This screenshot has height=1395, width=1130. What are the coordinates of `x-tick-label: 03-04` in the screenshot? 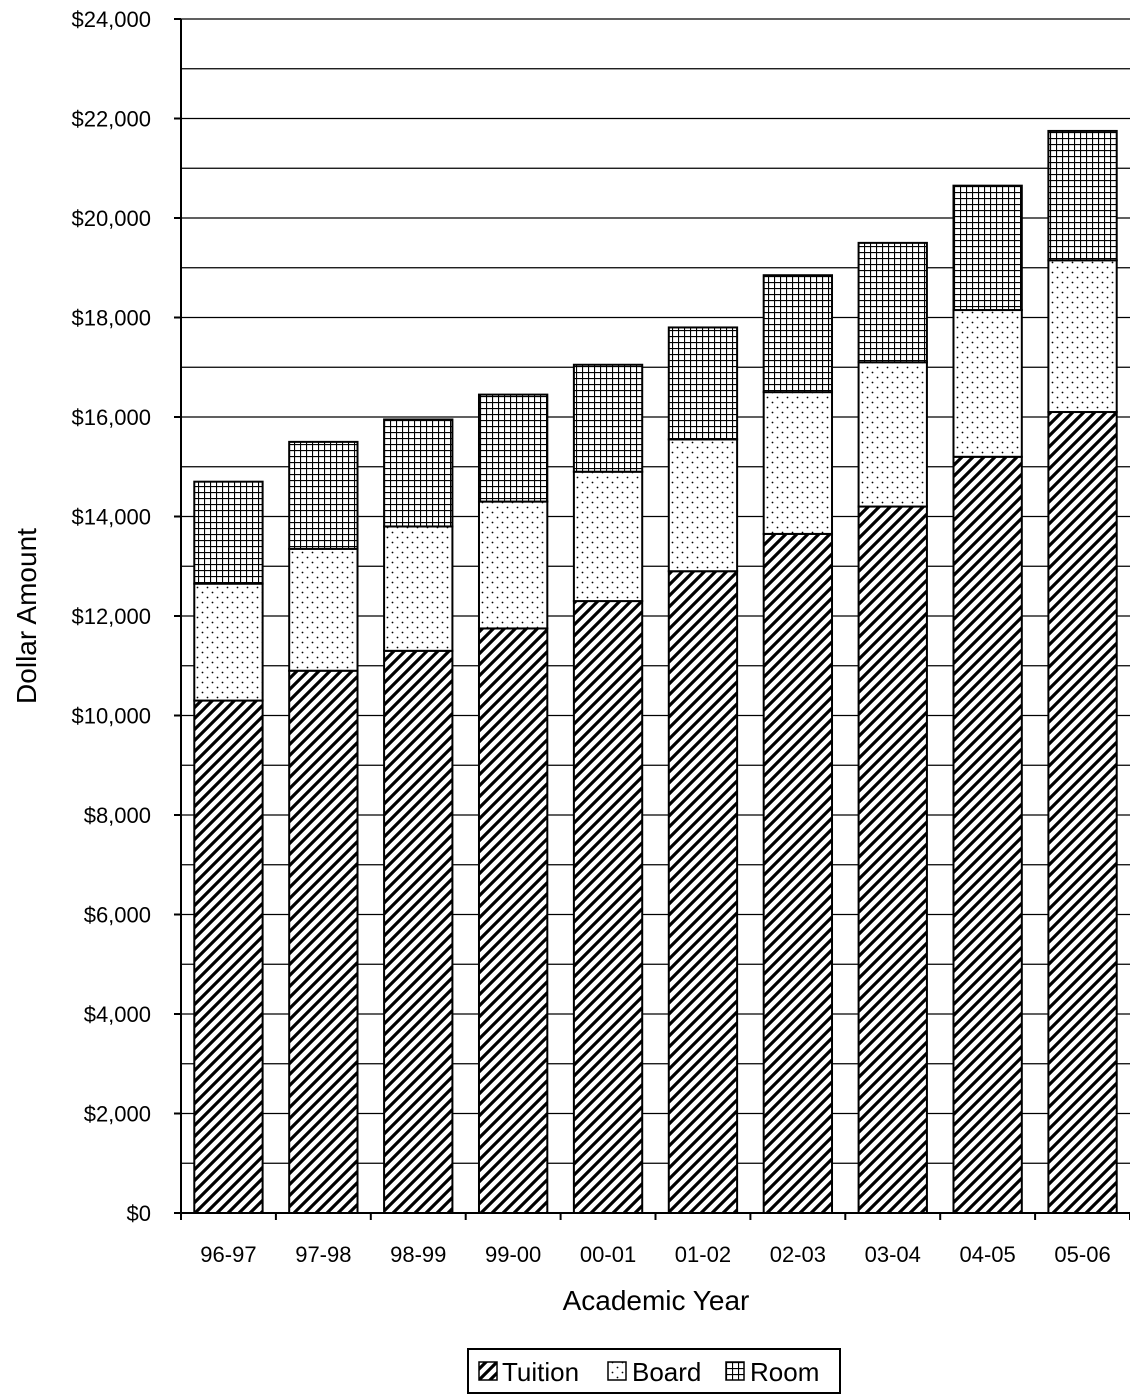 It's located at (893, 1254).